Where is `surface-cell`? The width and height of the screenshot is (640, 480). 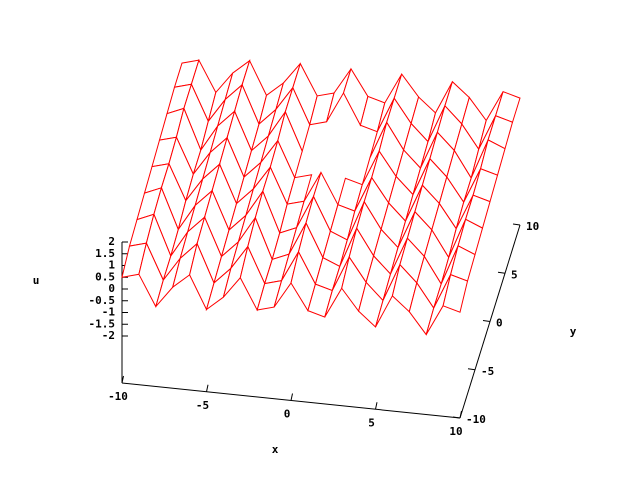
surface-cell is located at coordinates (455, 293).